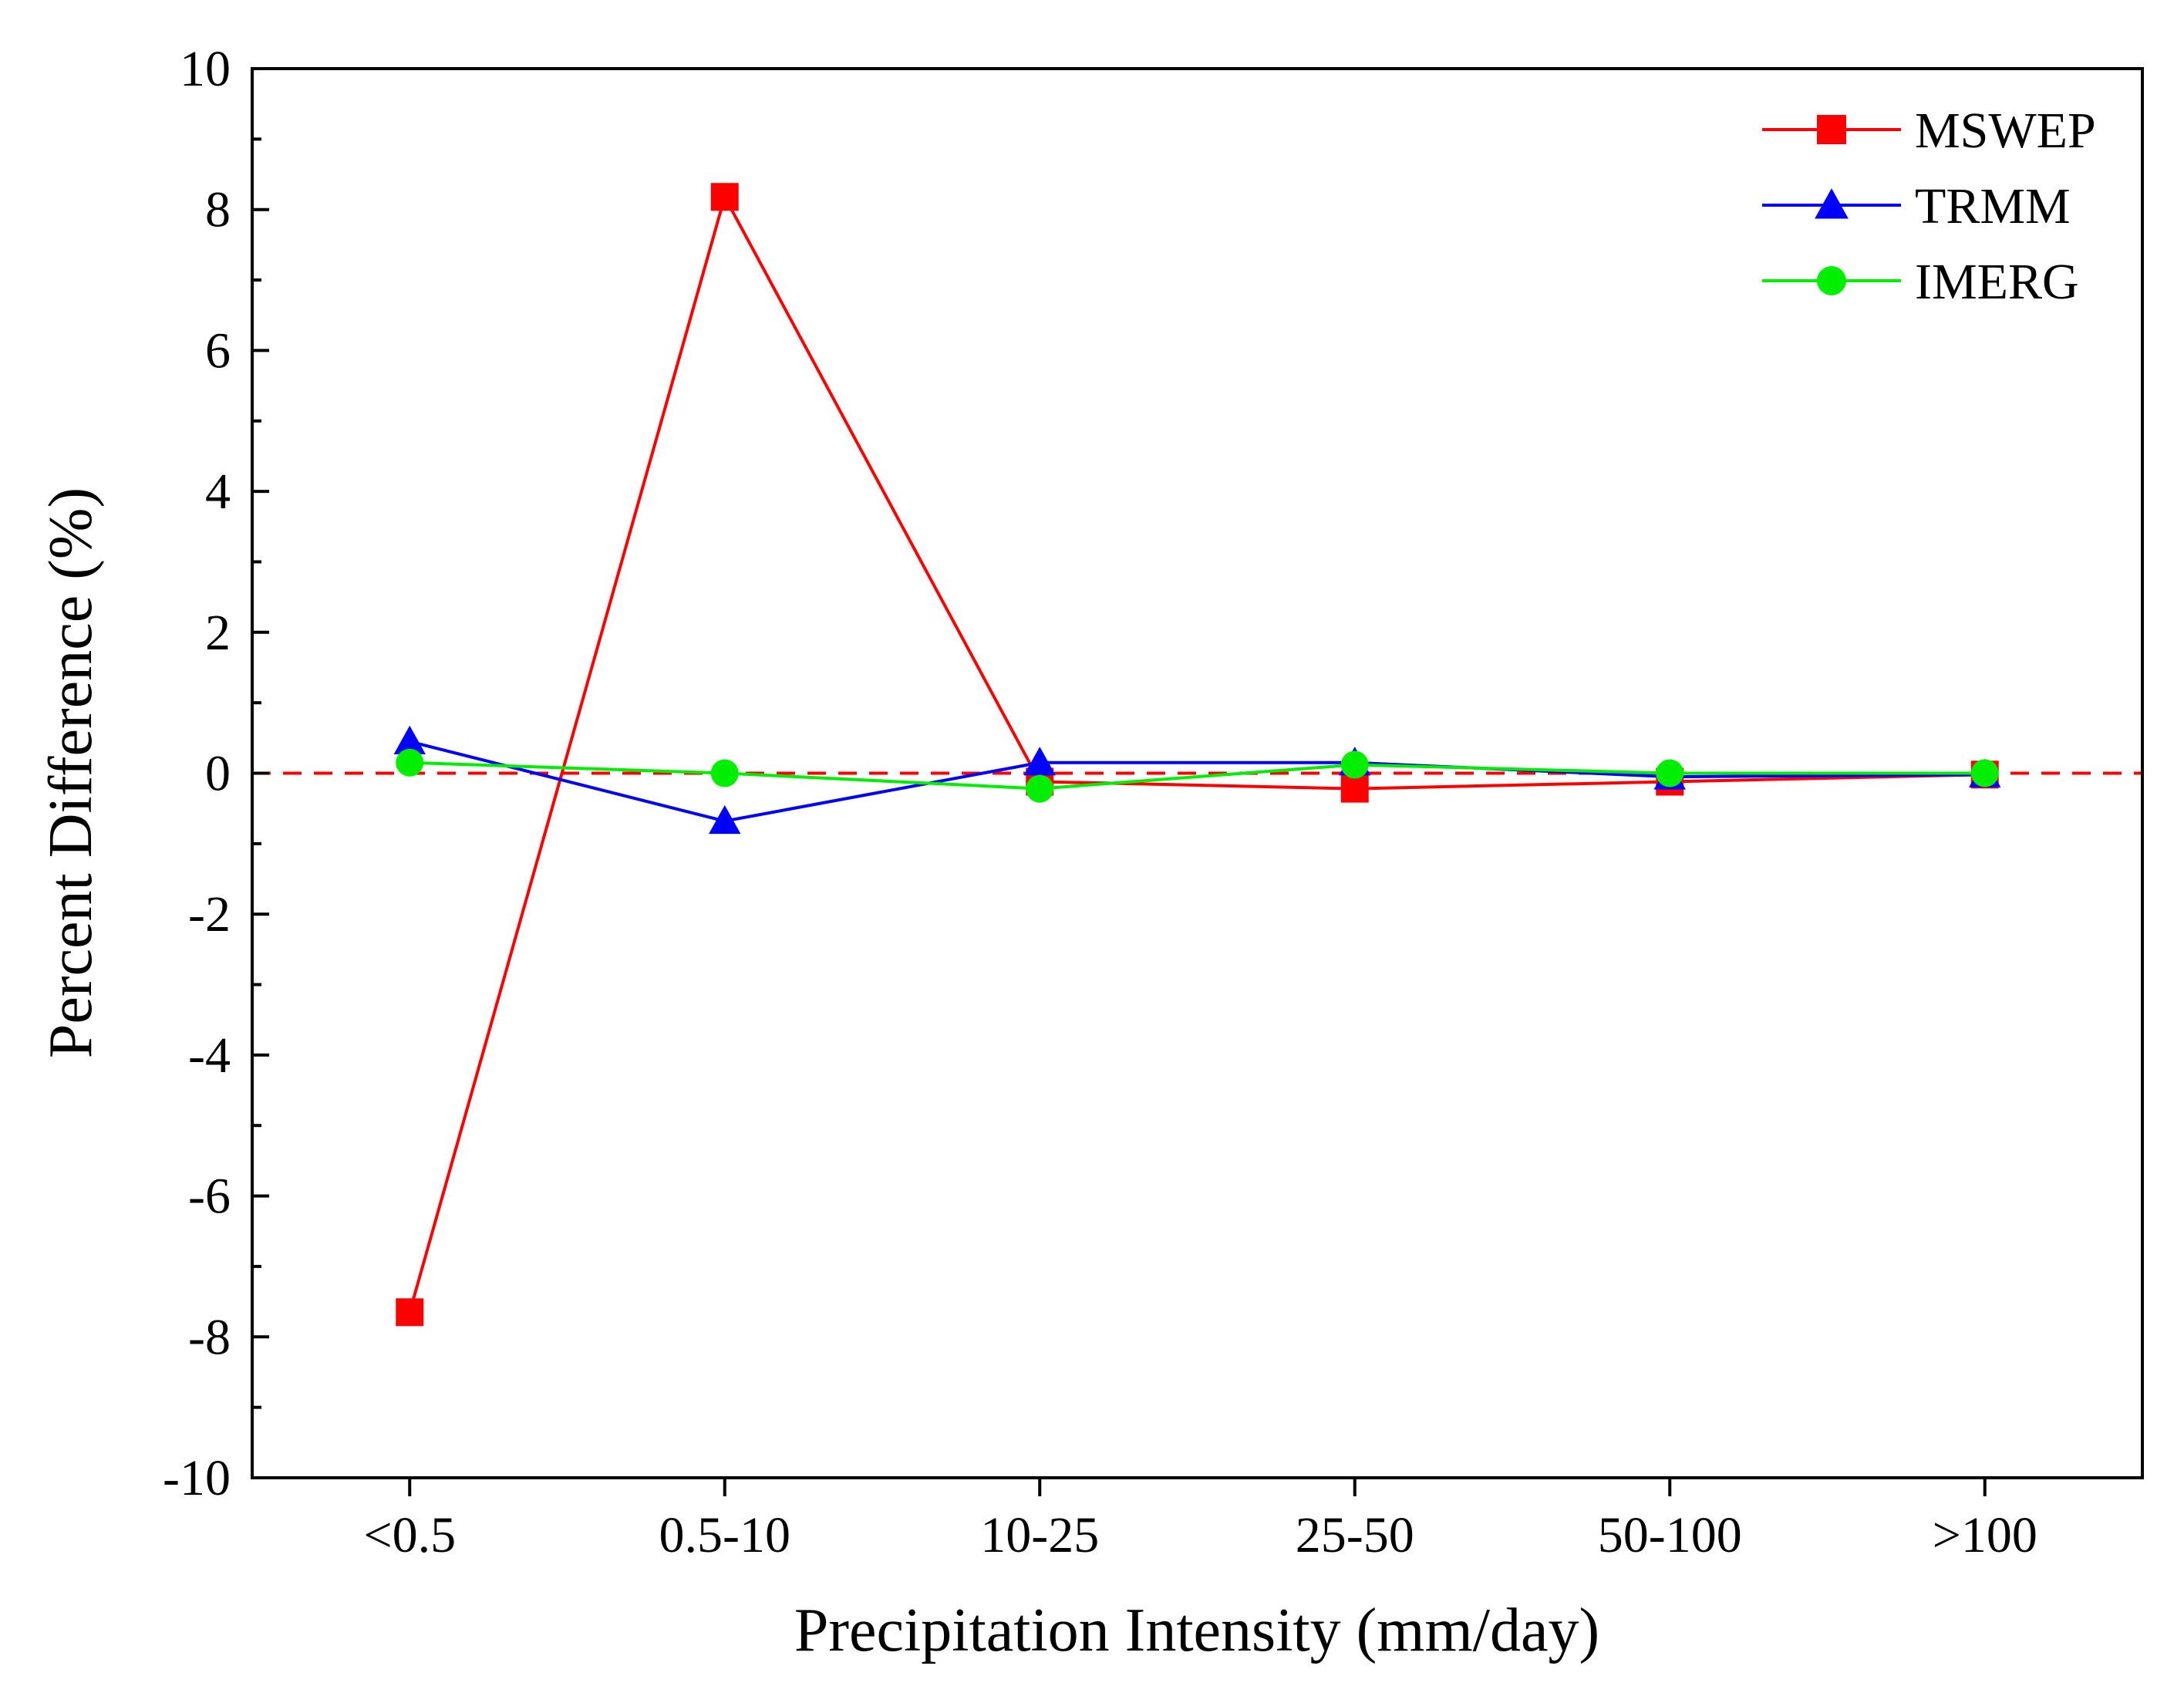 This screenshot has height=1703, width=2184. What do you see at coordinates (206, 69) in the screenshot?
I see `y-tick-label: 10` at bounding box center [206, 69].